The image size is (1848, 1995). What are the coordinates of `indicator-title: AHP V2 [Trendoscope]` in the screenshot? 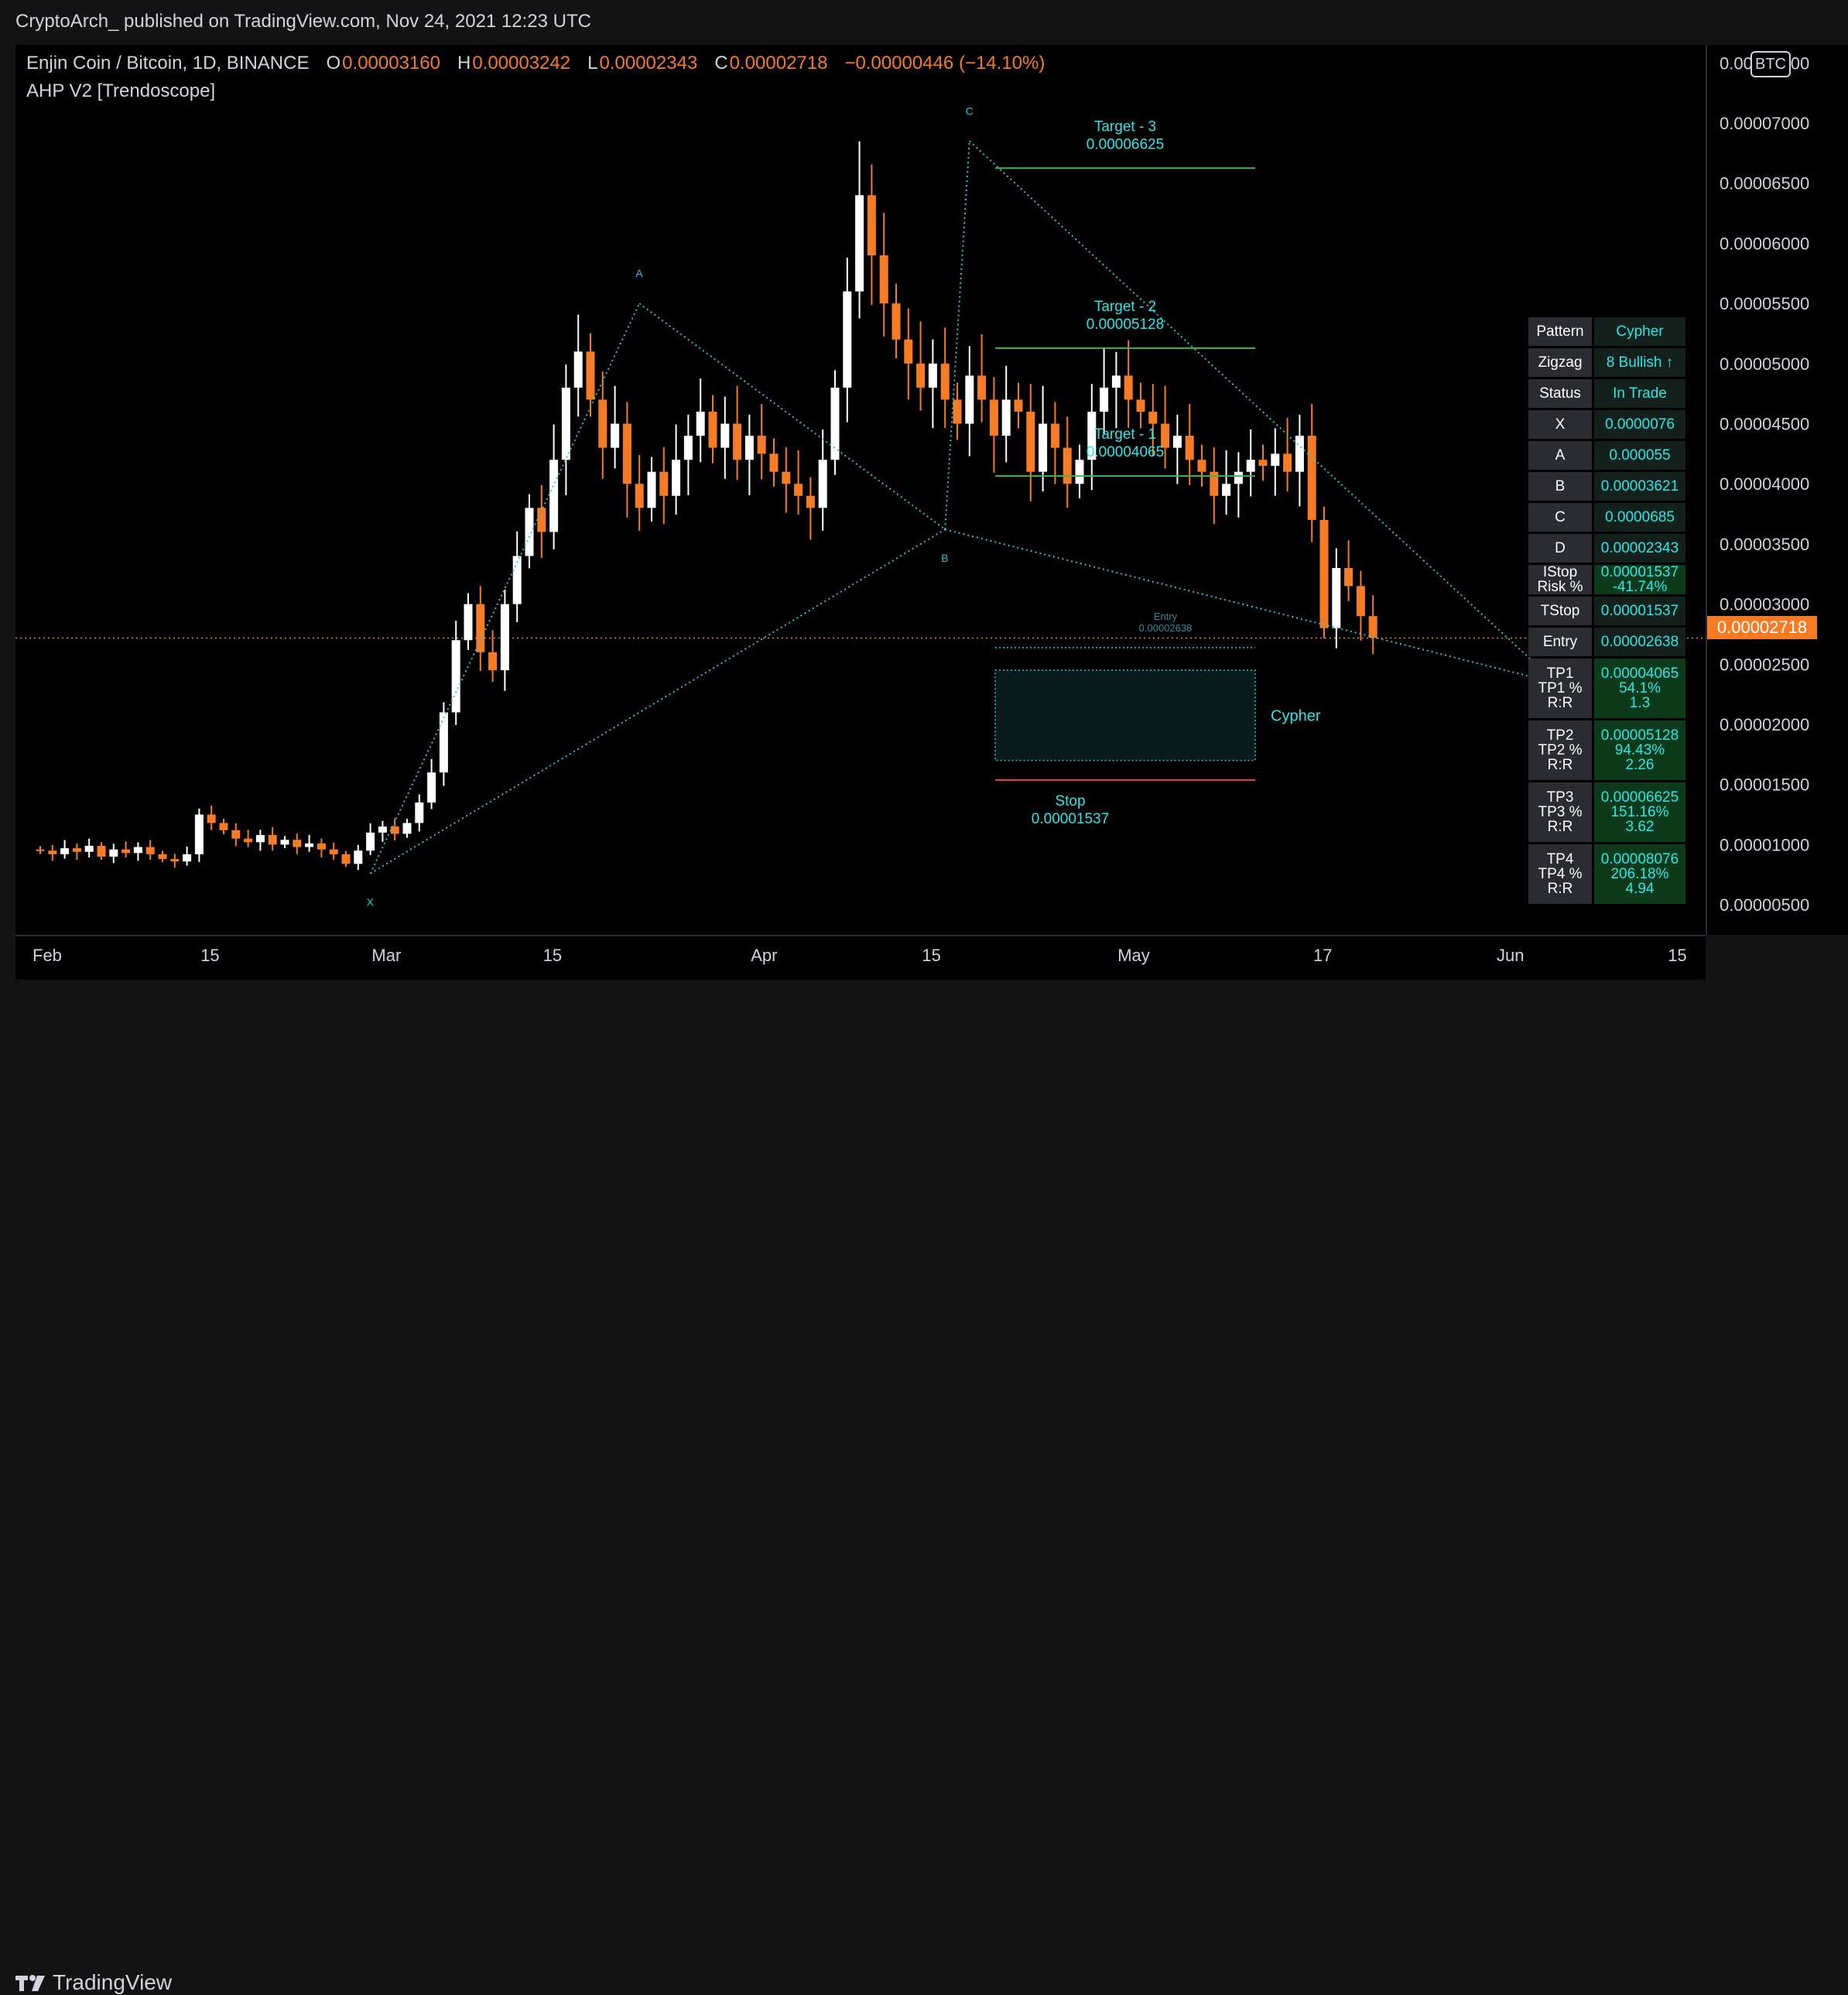 It's located at (121, 91).